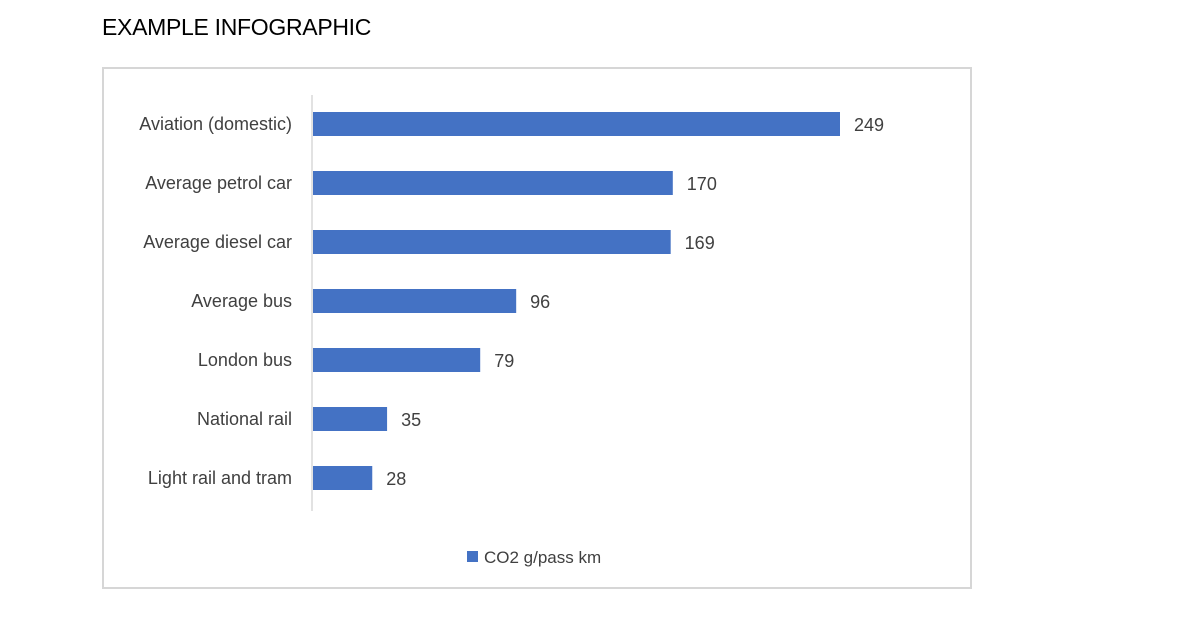 The width and height of the screenshot is (1200, 617). I want to click on data-label: 169, so click(700, 243).